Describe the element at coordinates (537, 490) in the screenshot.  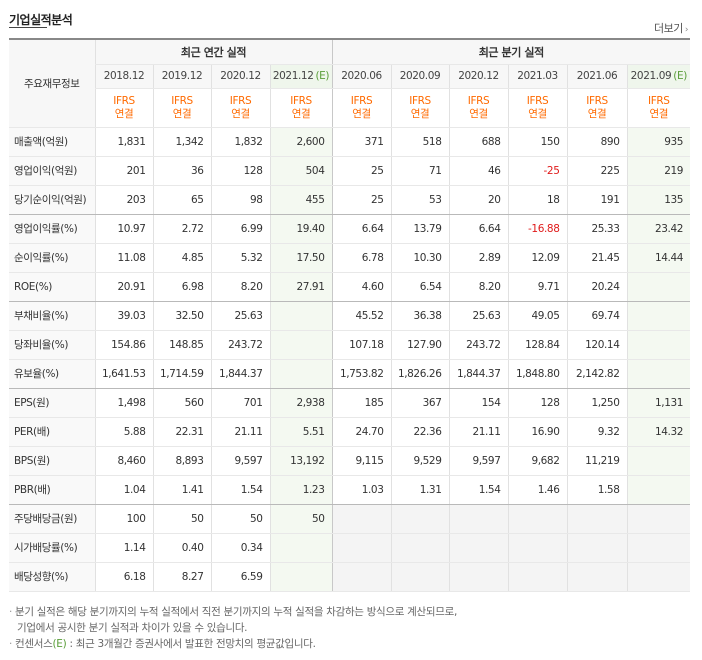
I see `table-cell: 1.46` at that location.